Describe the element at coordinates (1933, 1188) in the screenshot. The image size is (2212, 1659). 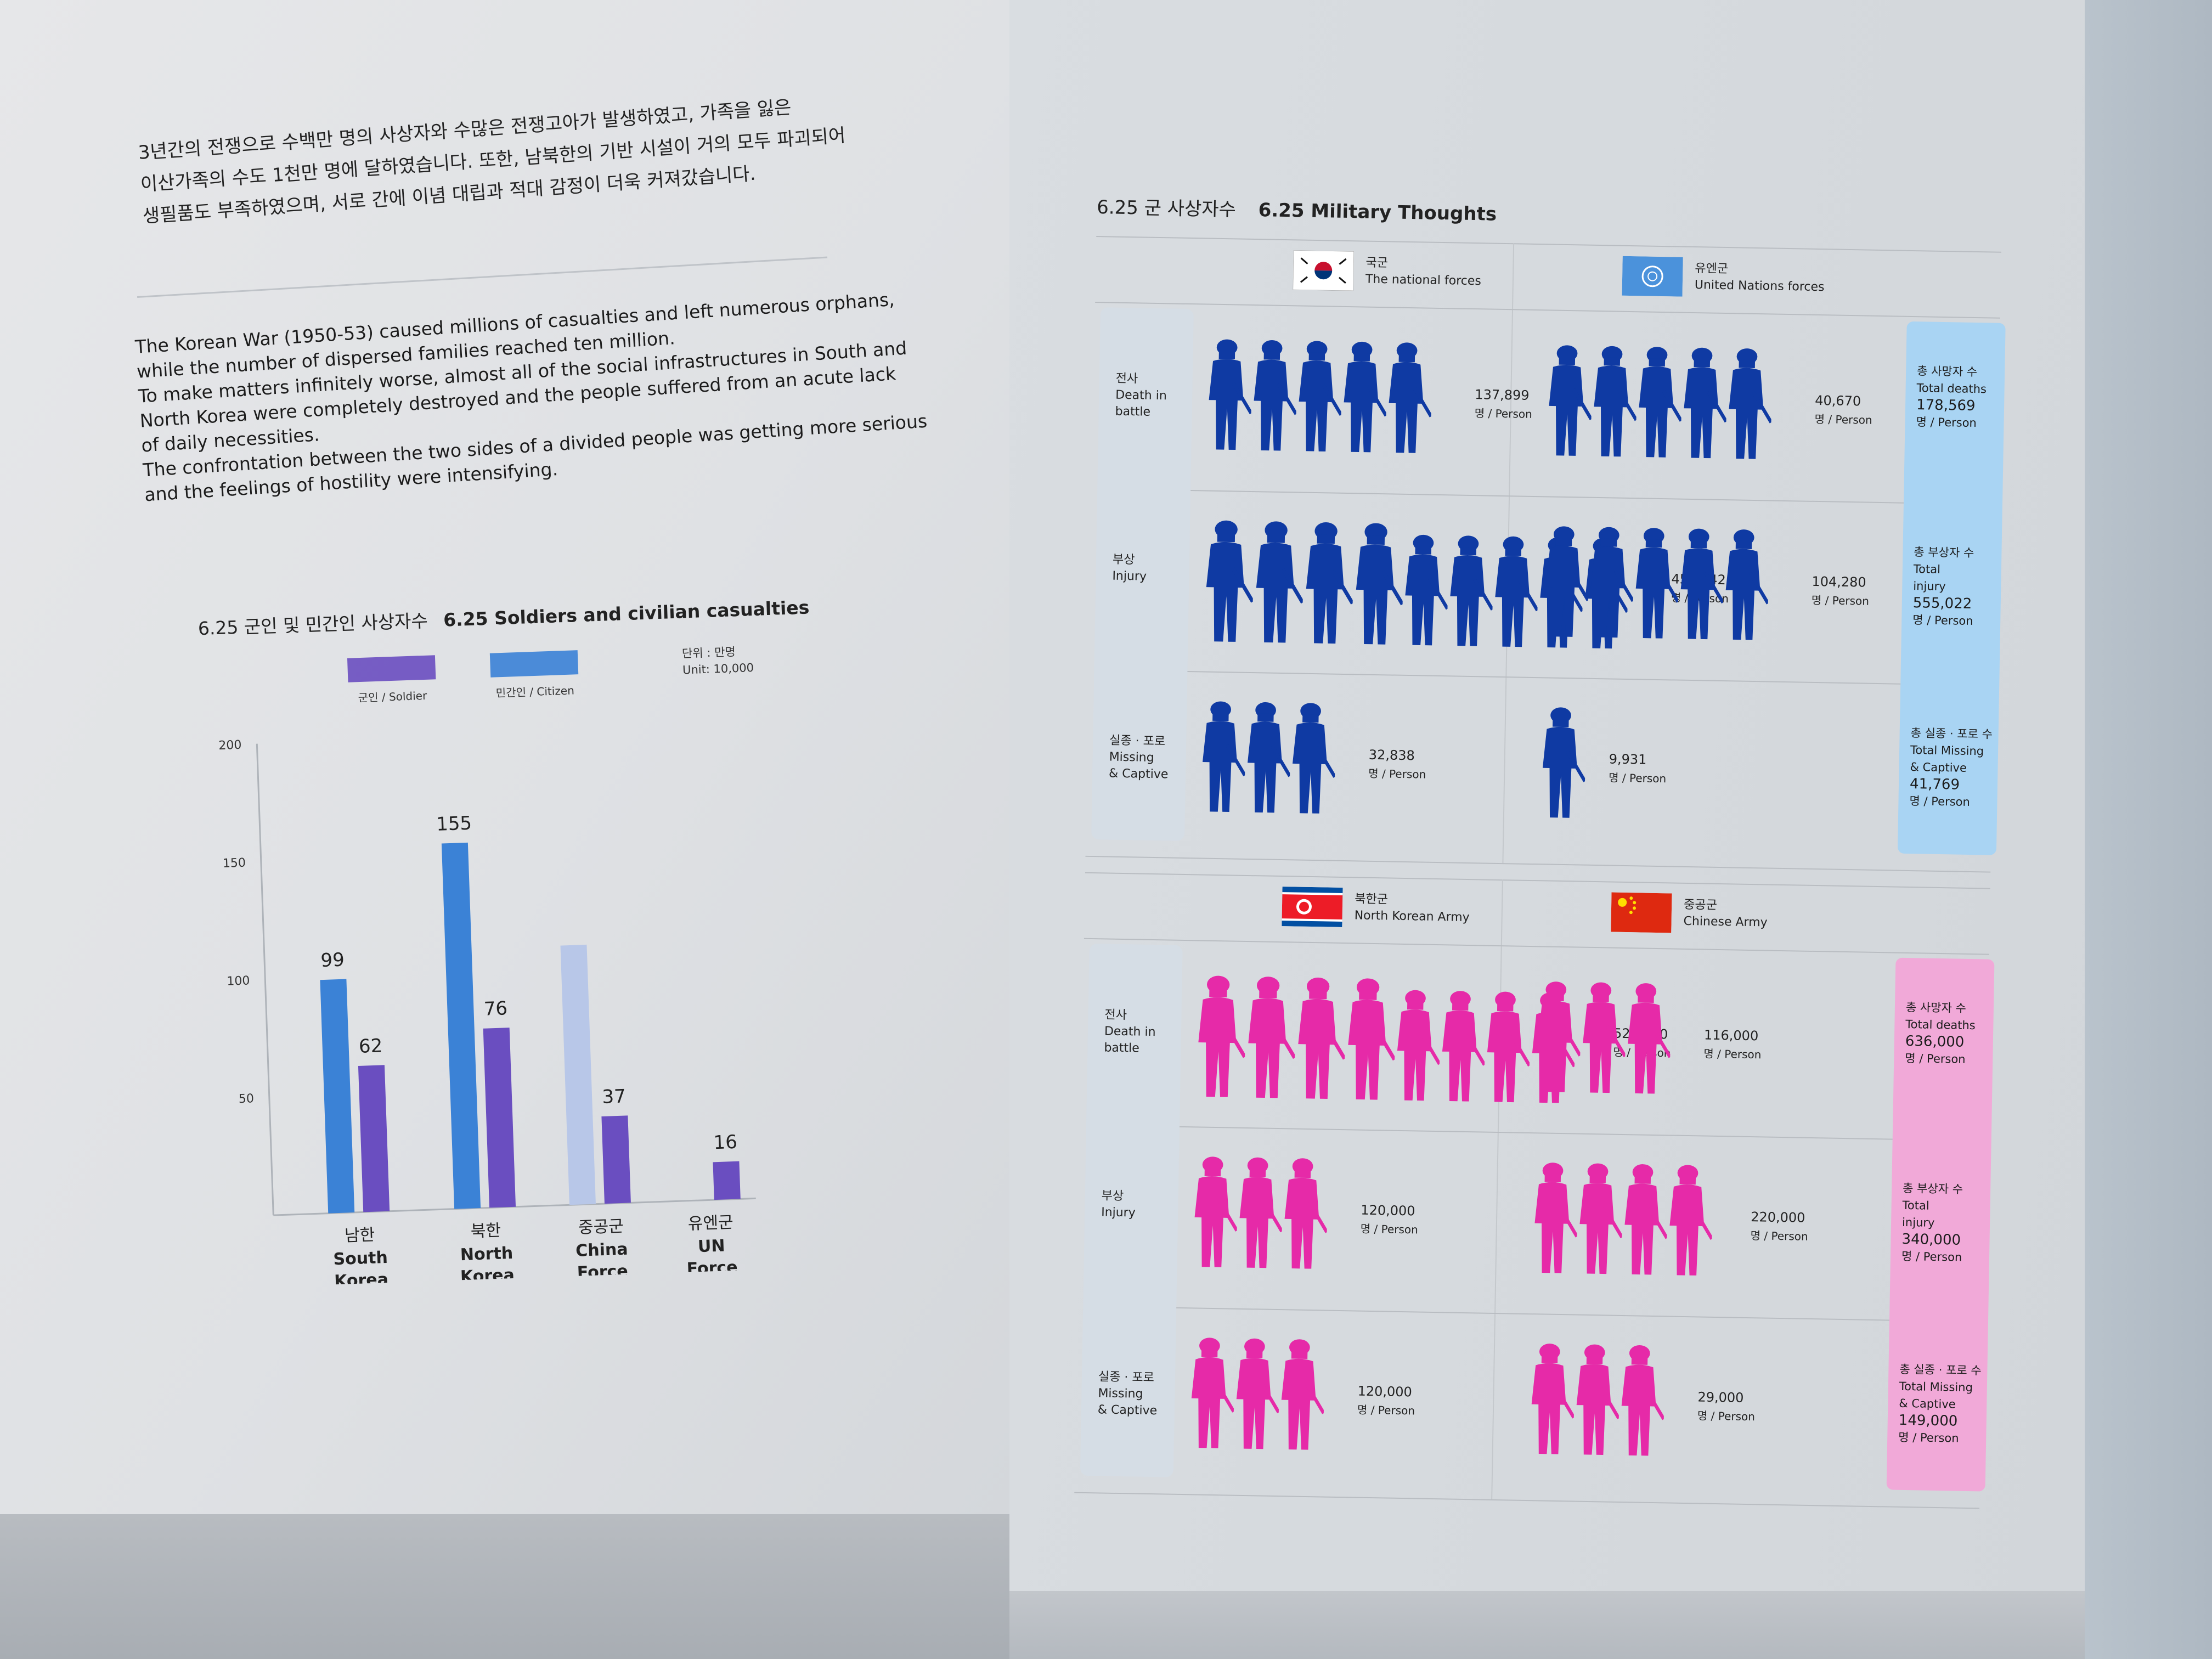
I see `total-label-line: 총 부상자 수` at that location.